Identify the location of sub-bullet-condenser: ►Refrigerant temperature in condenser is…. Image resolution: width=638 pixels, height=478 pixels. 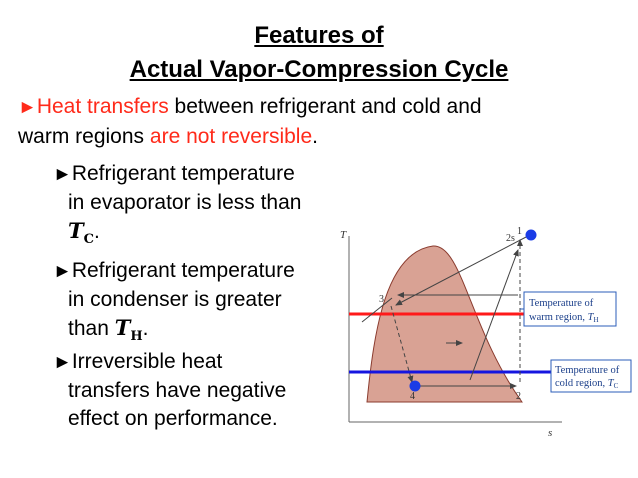
(203, 301).